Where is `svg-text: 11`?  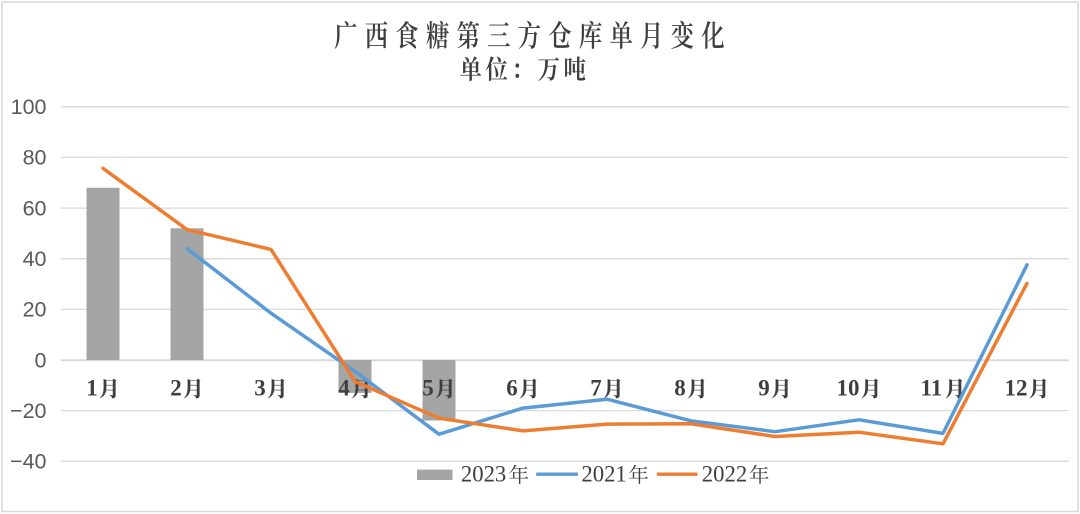 svg-text: 11 is located at coordinates (932, 388).